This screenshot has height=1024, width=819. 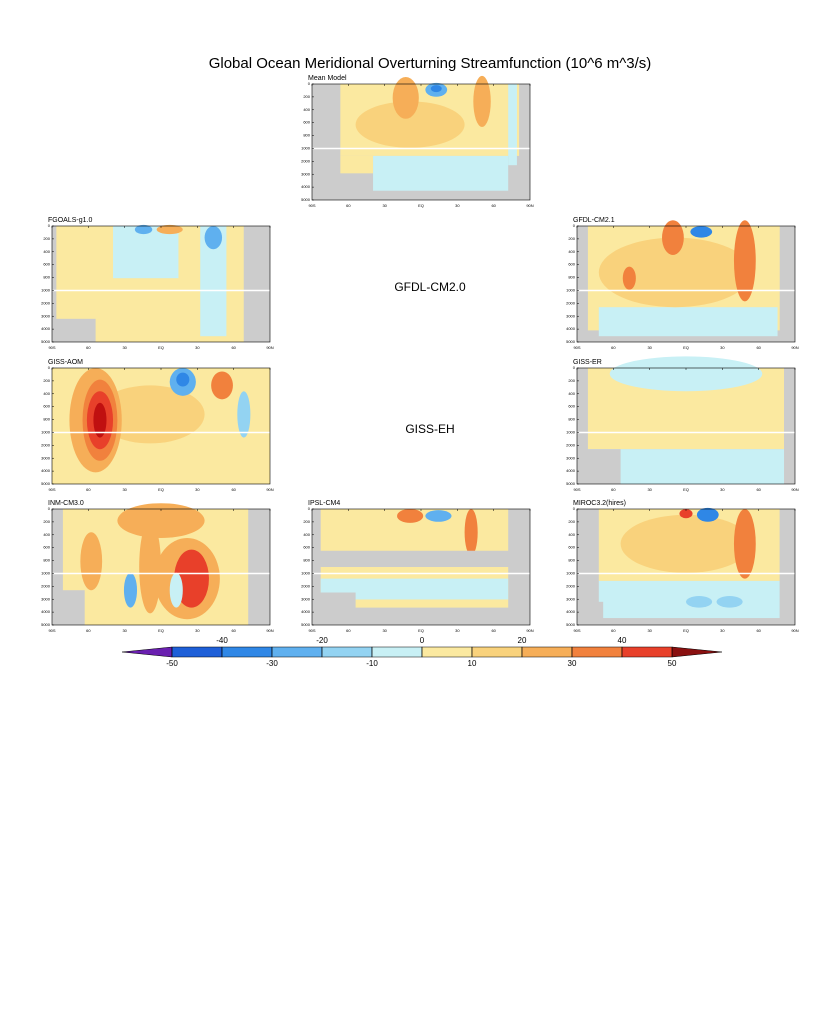 What do you see at coordinates (522, 640) in the screenshot?
I see `colorbar-label: 20` at bounding box center [522, 640].